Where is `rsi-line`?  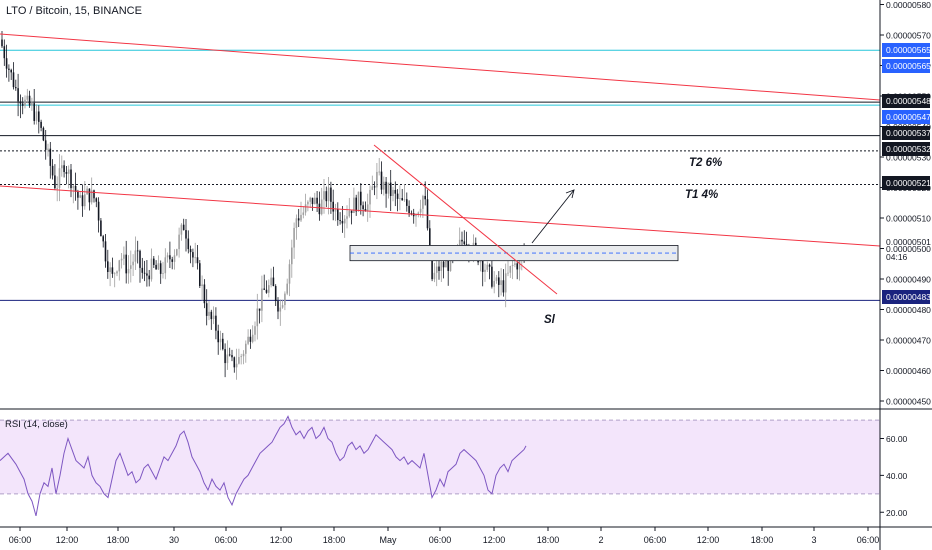 rsi-line is located at coordinates (263, 466).